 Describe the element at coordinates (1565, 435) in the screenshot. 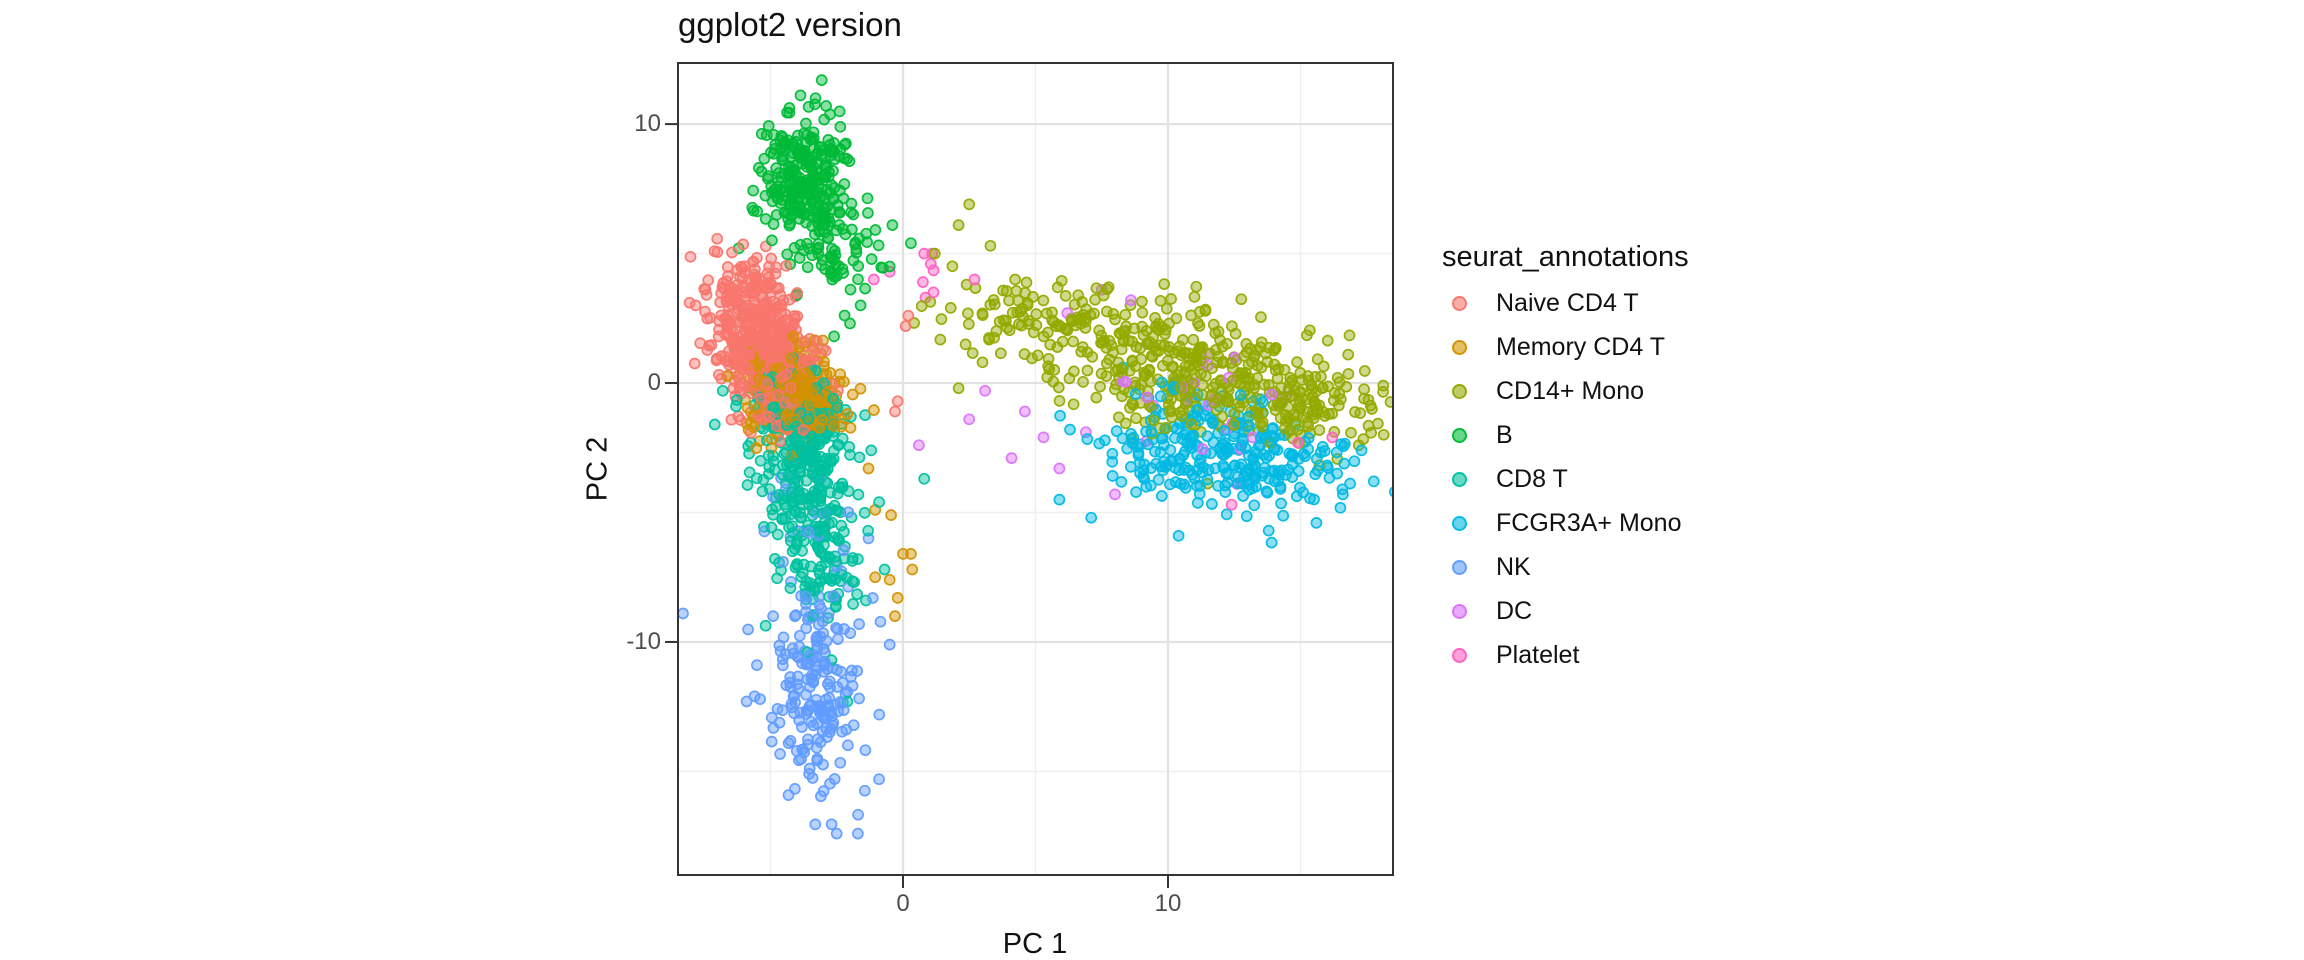

I see `legend-item-b: B` at that location.